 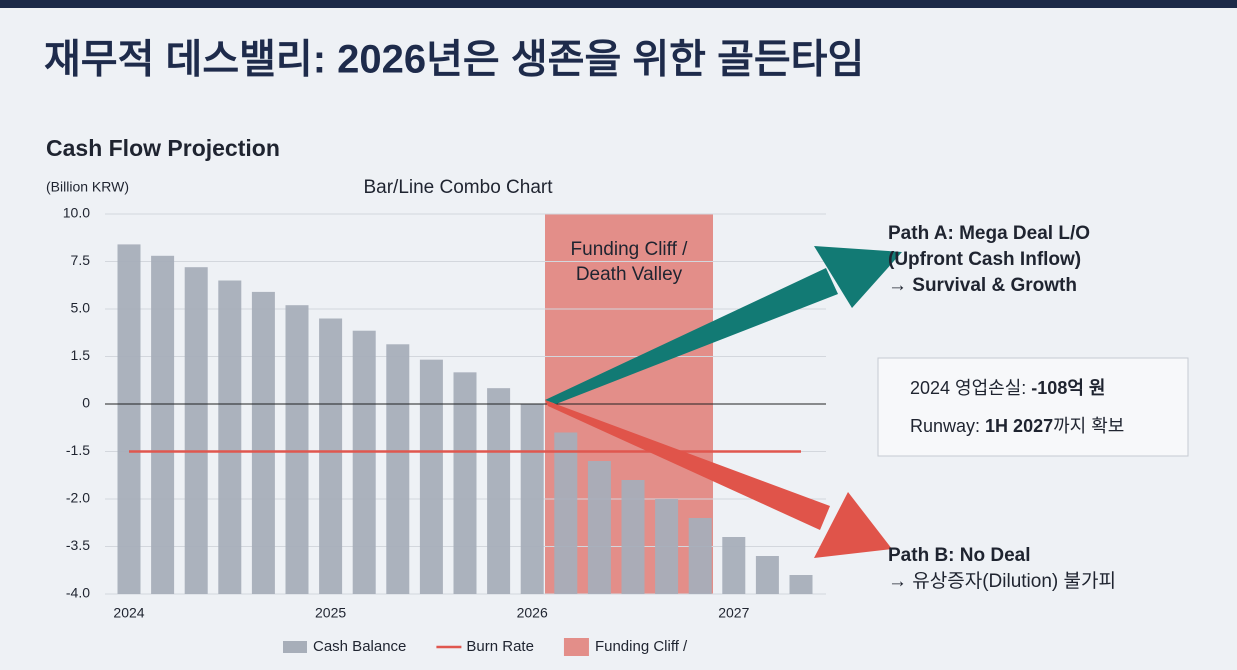 I want to click on y-tick-label: 7.5, so click(x=81, y=260).